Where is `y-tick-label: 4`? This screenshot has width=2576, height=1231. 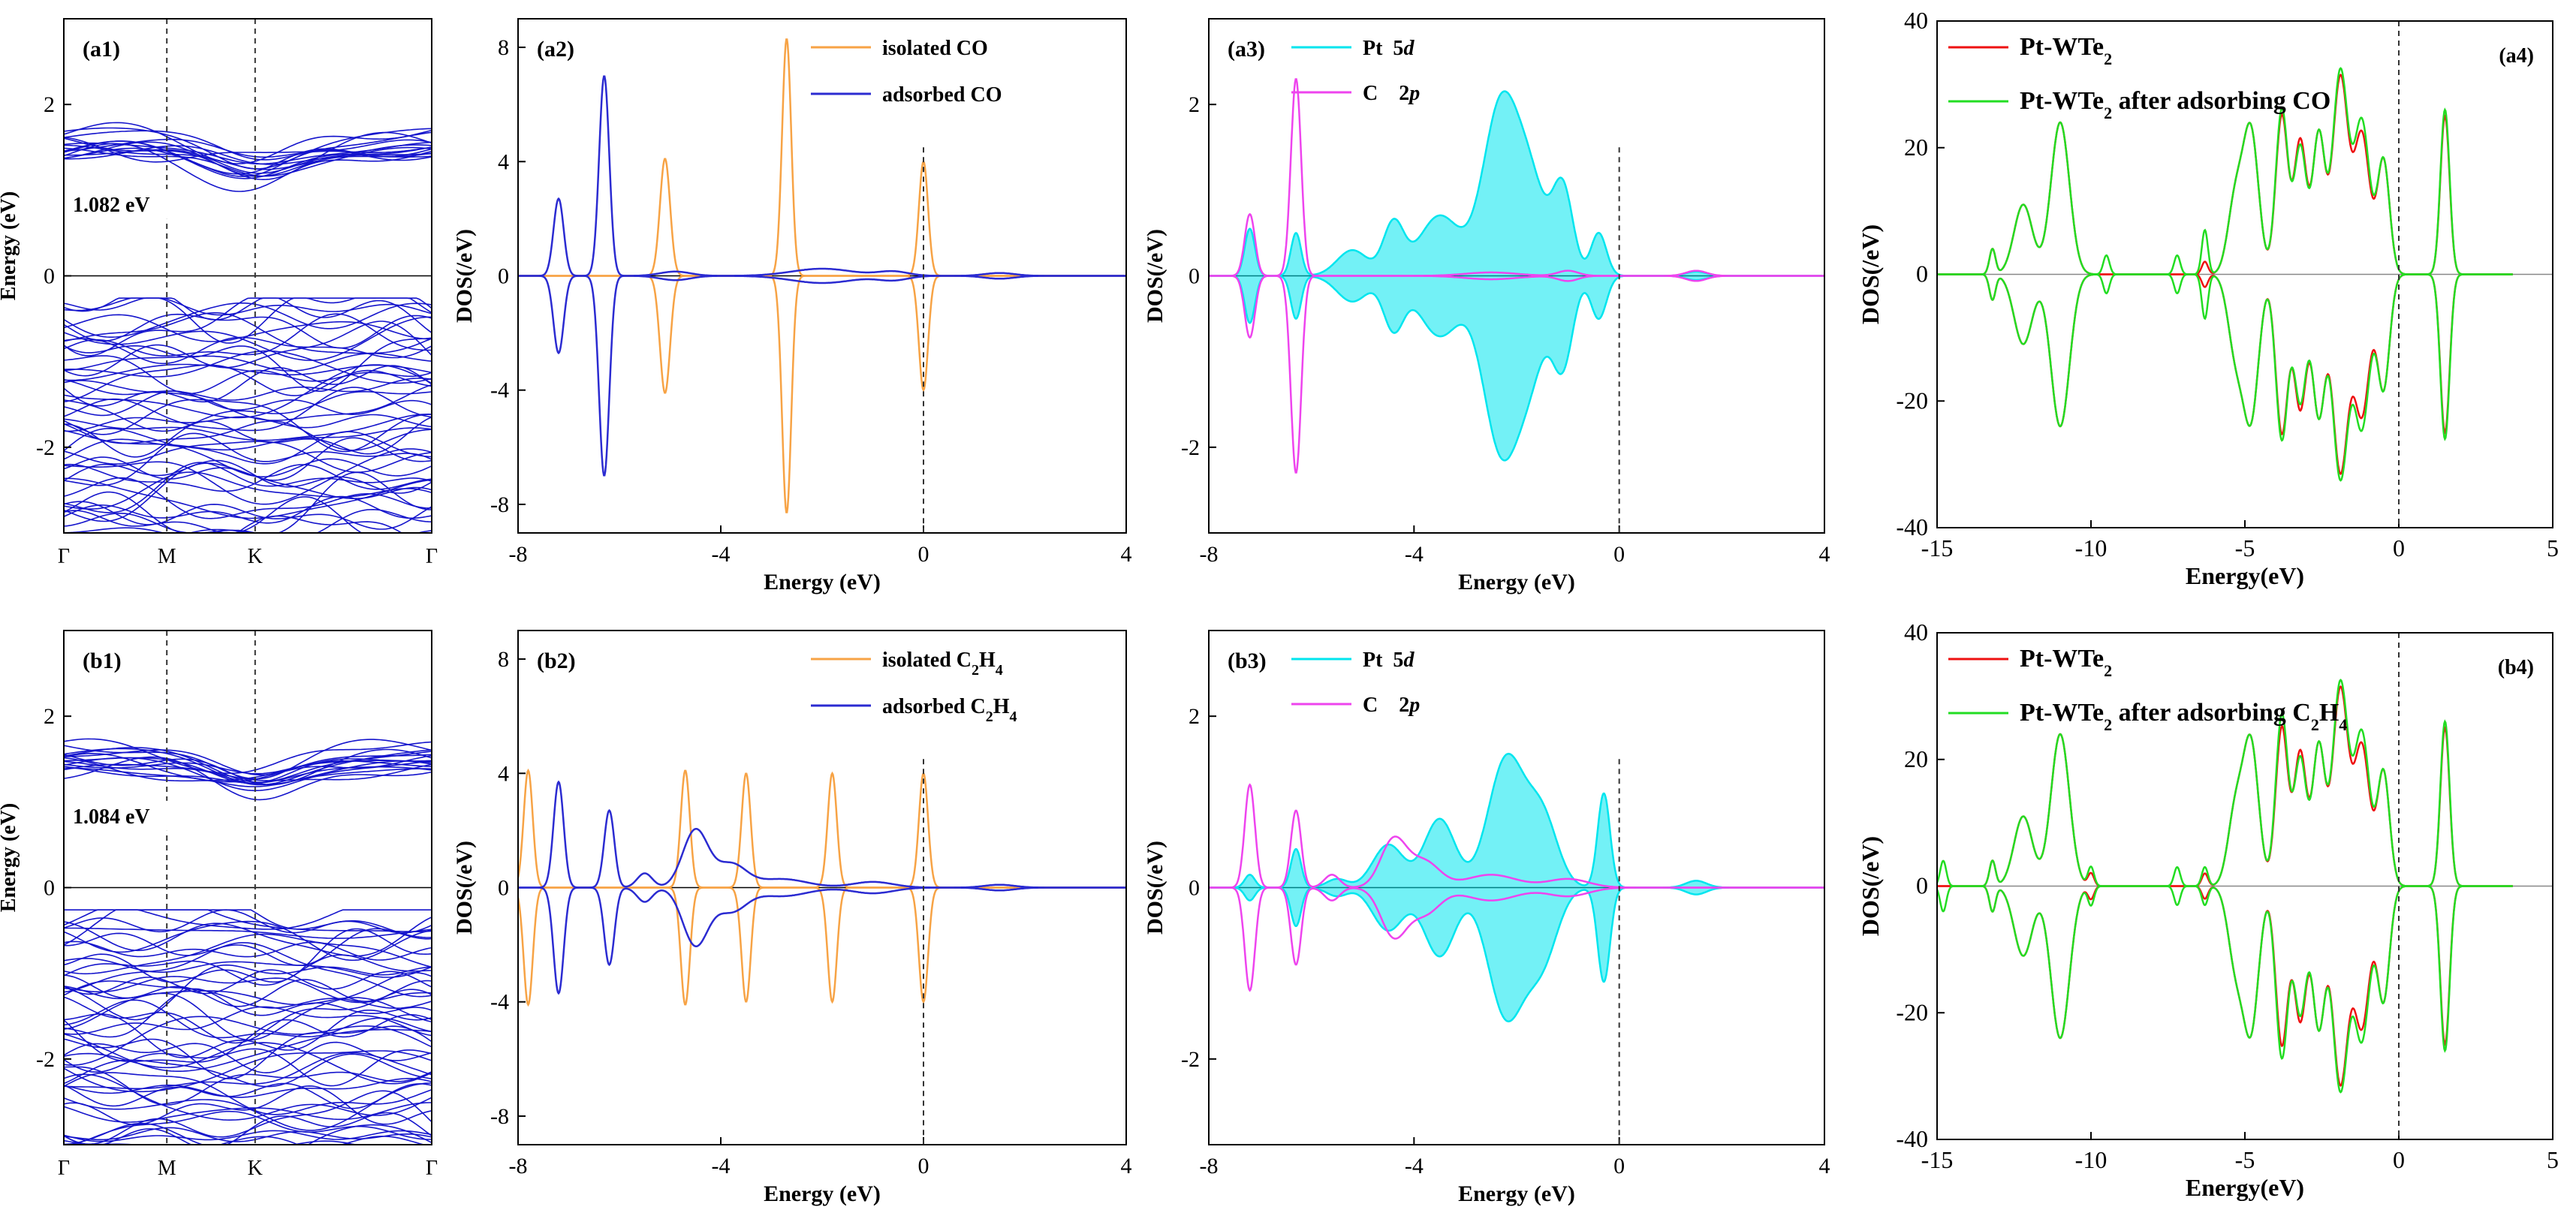
y-tick-label: 4 is located at coordinates (503, 774).